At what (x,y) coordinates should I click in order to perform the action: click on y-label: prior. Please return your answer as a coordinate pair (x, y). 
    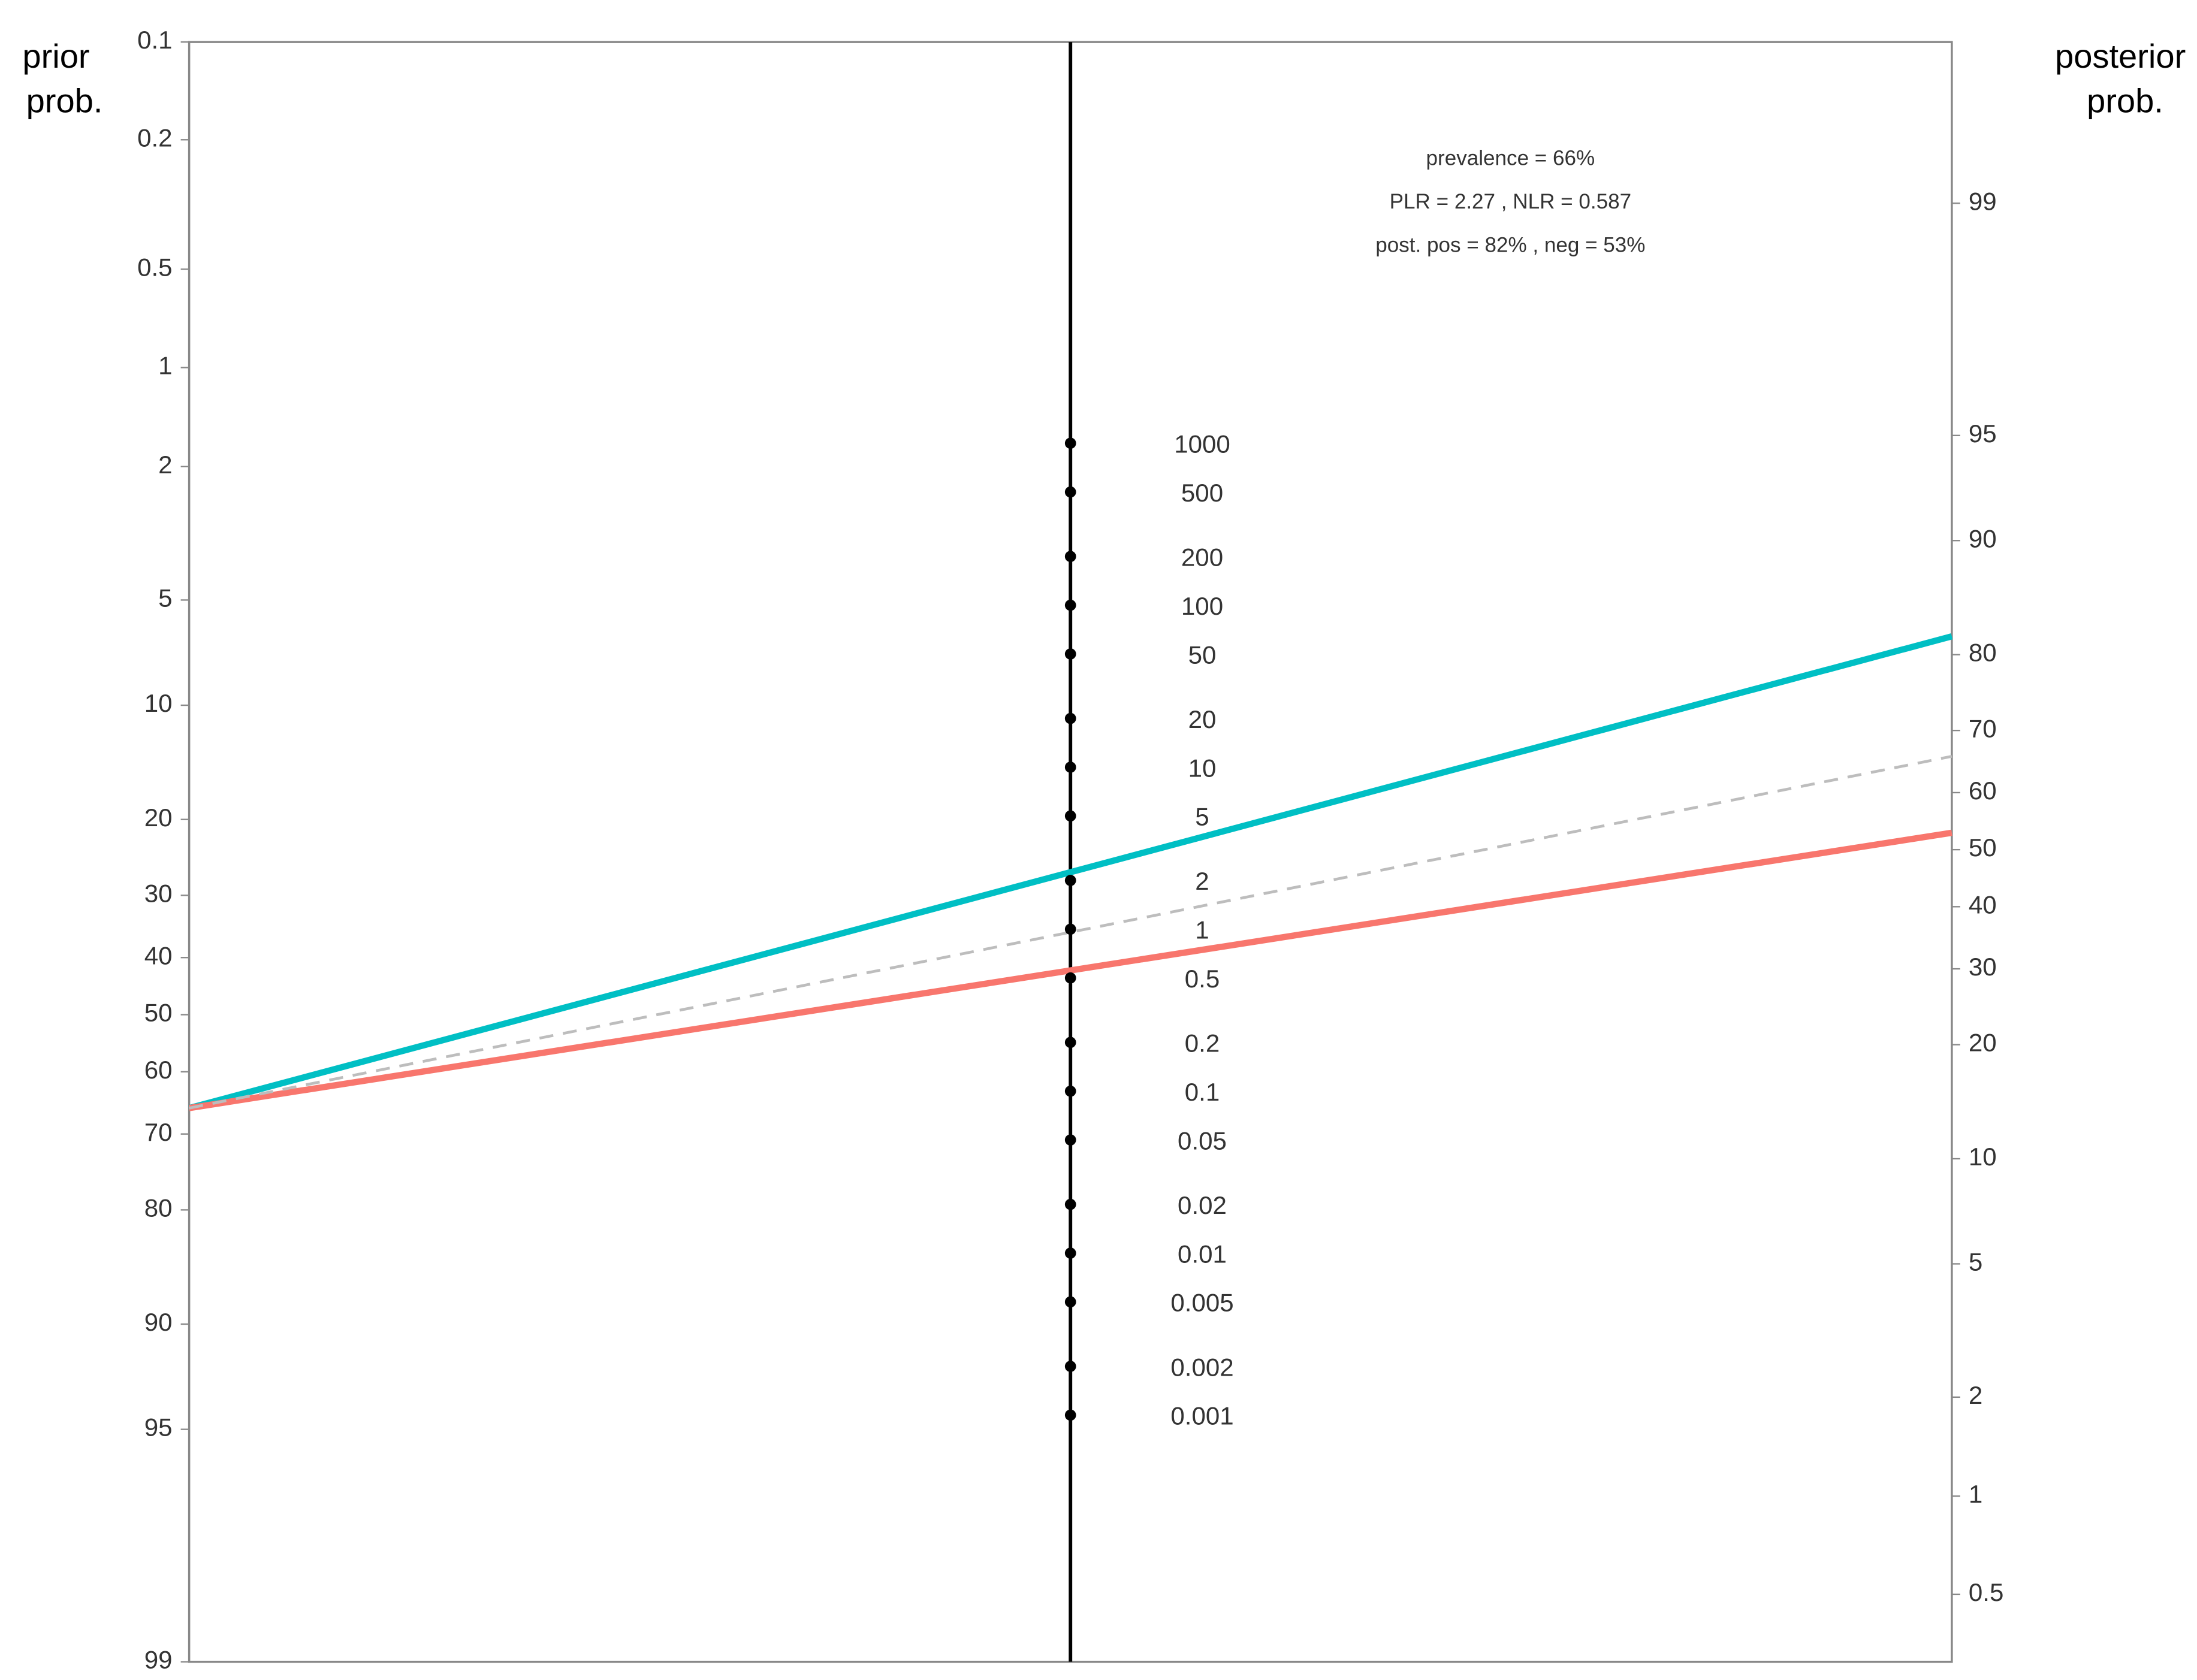
    Looking at the image, I should click on (56, 56).